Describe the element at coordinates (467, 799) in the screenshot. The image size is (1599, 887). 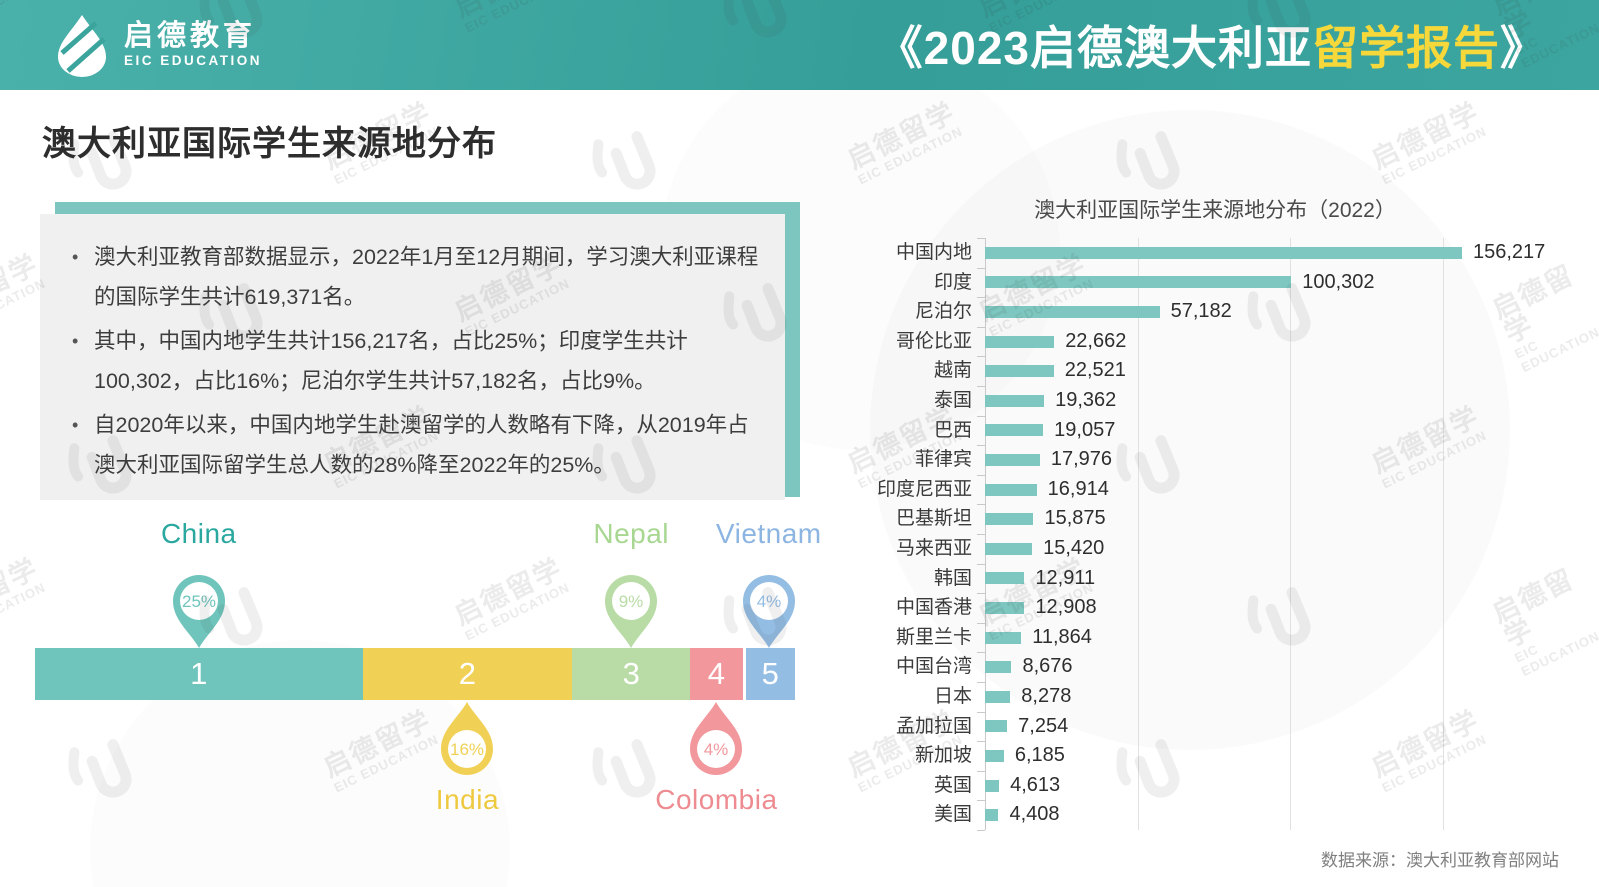
I see `country-label-india: India` at that location.